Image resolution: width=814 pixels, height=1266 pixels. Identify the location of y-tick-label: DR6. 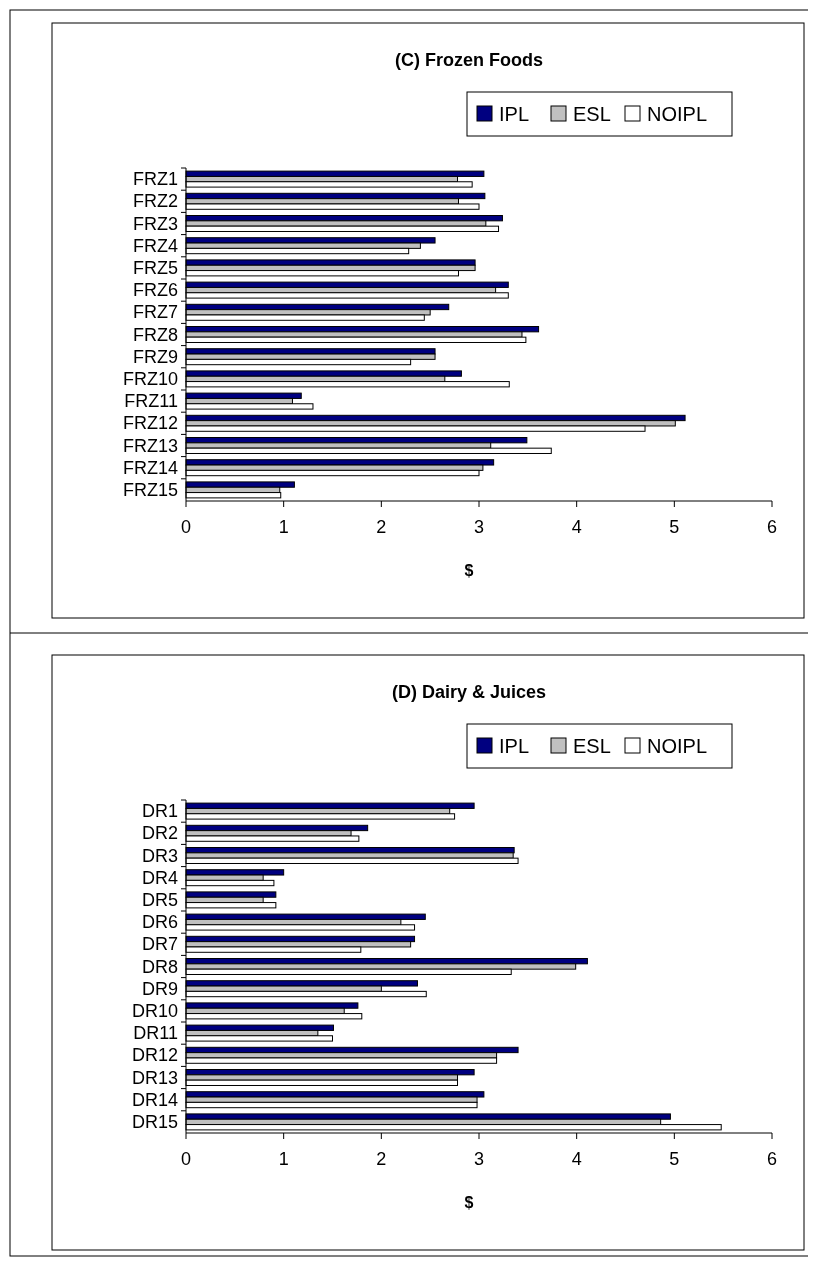
(159, 922).